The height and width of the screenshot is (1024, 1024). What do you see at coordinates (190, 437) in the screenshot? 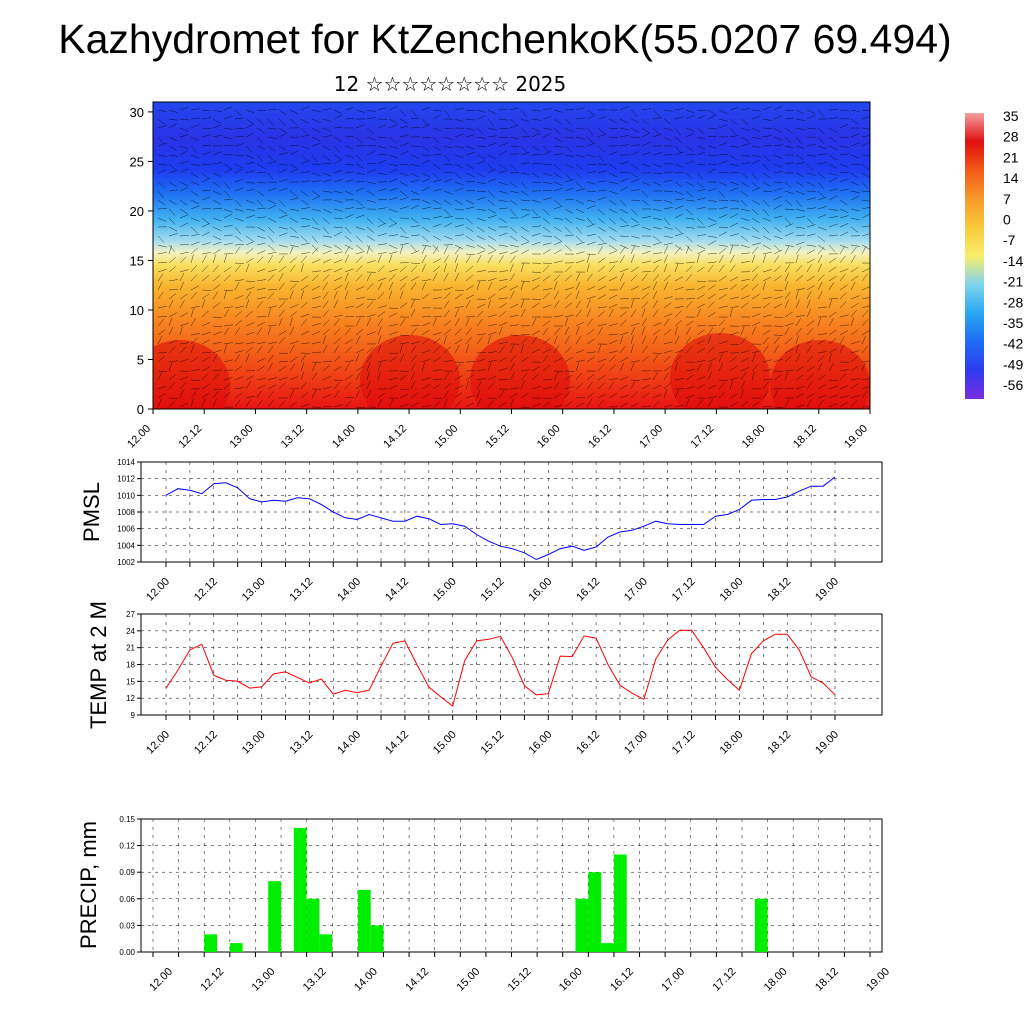
I see `x-tick-label: 12.12` at bounding box center [190, 437].